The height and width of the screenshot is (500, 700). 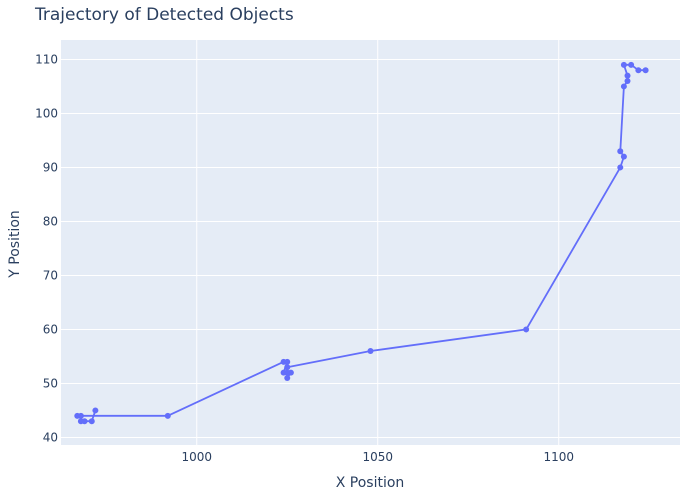 What do you see at coordinates (196, 457) in the screenshot?
I see `x-tick-label: 1000` at bounding box center [196, 457].